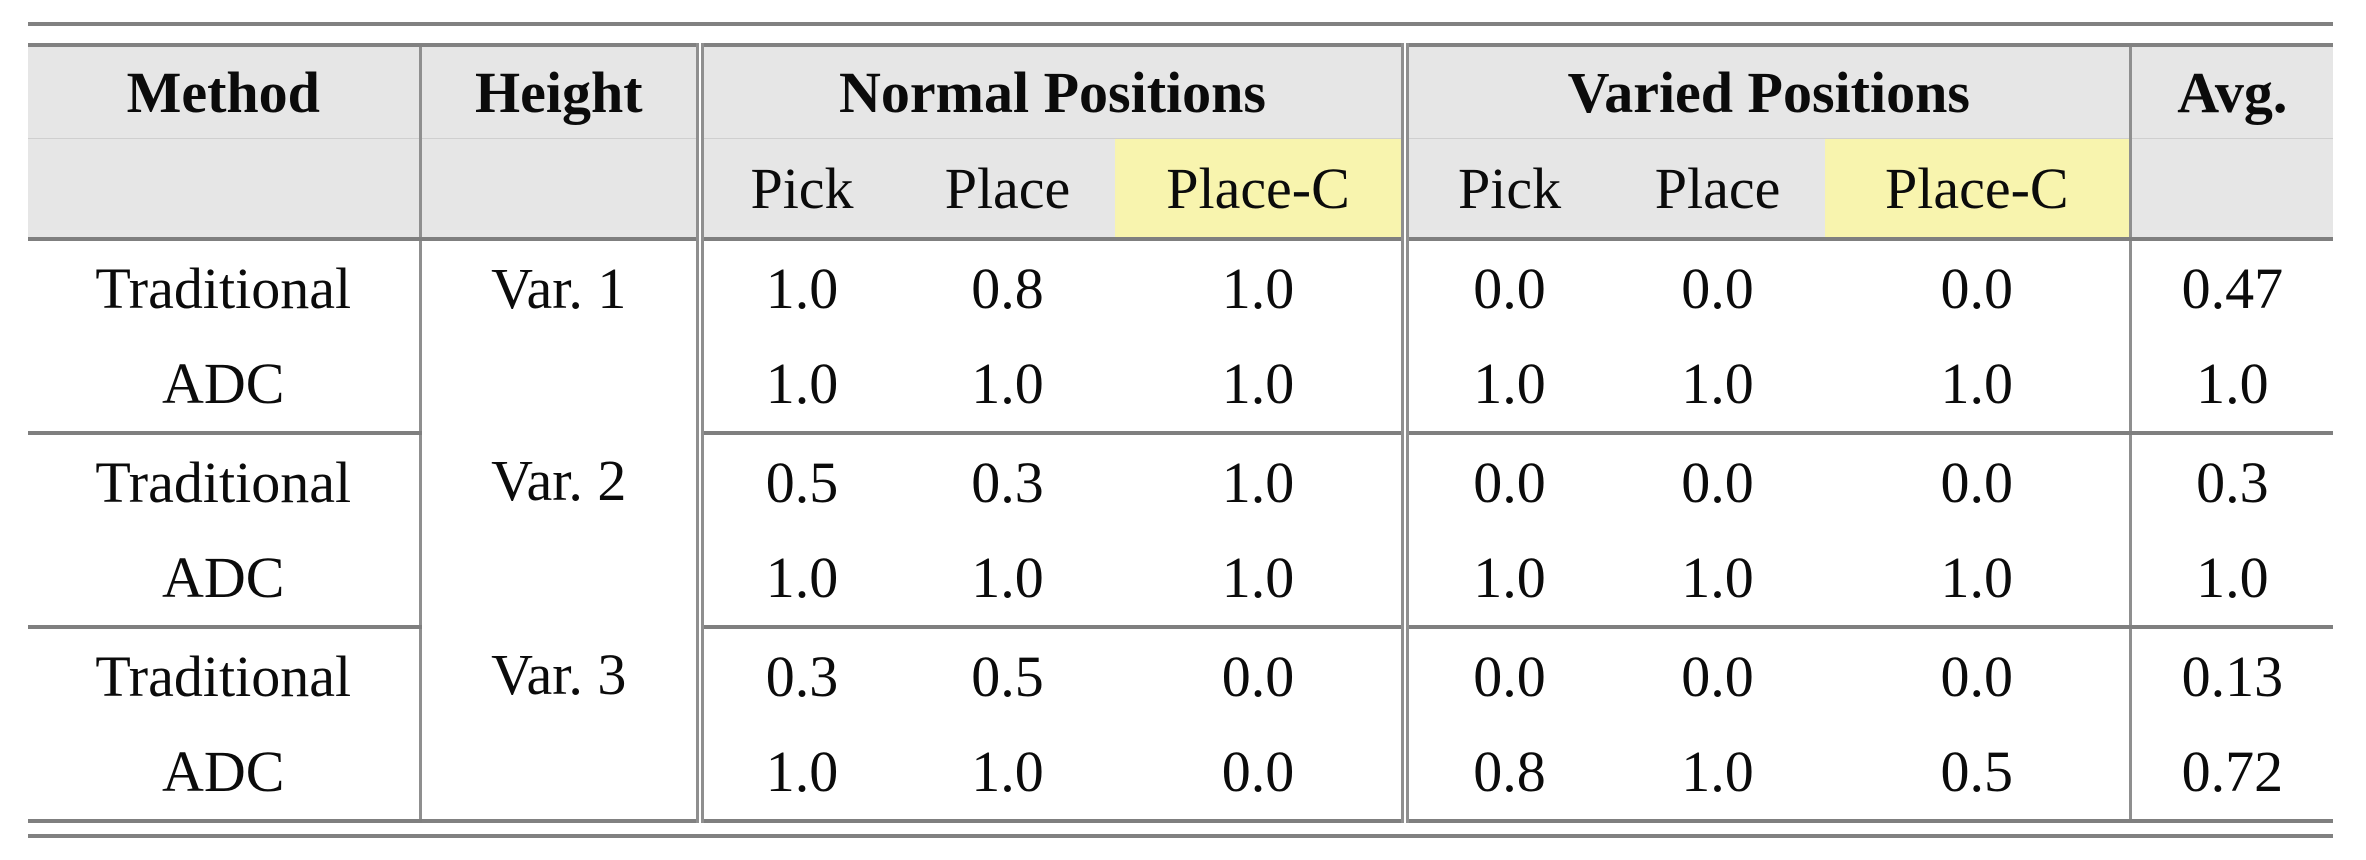  What do you see at coordinates (225, 92) in the screenshot?
I see `header-method: Method` at bounding box center [225, 92].